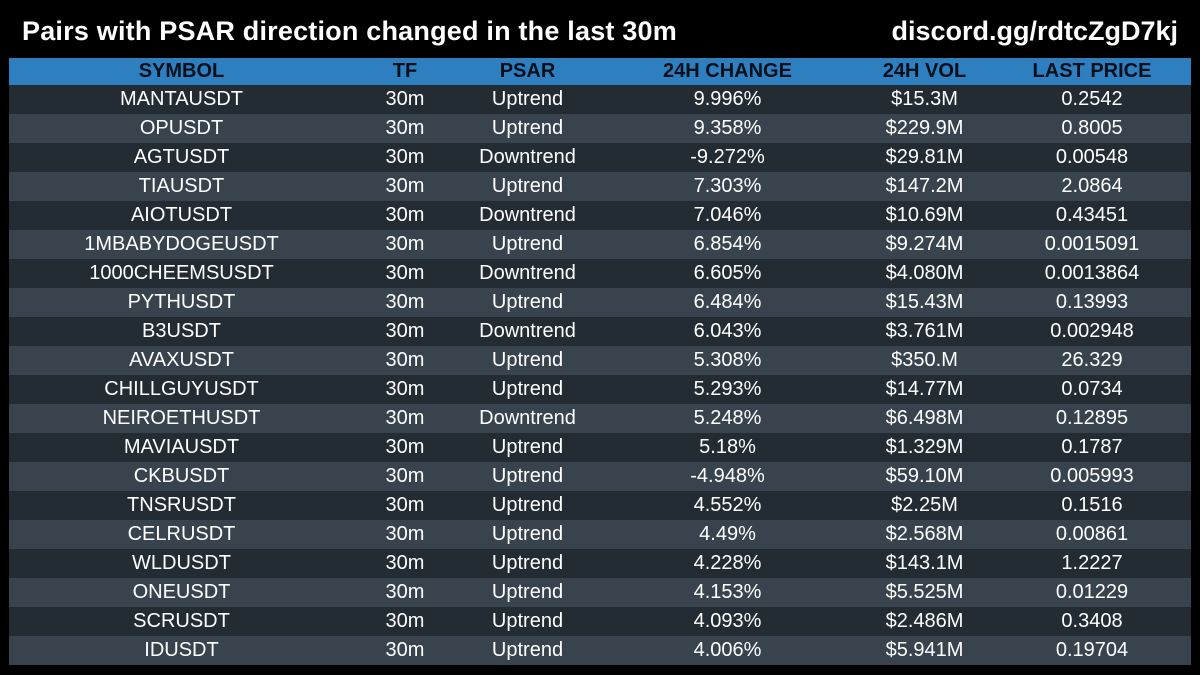 This screenshot has width=1200, height=675. I want to click on price-cell: 0.0734, so click(1092, 389).